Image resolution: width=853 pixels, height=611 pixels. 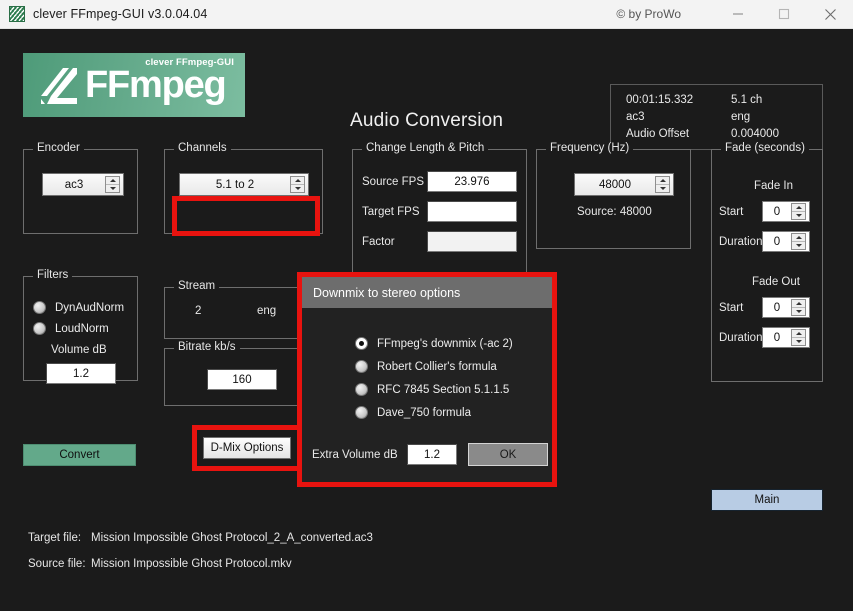 What do you see at coordinates (378, 242) in the screenshot?
I see `factor-label: Factor` at bounding box center [378, 242].